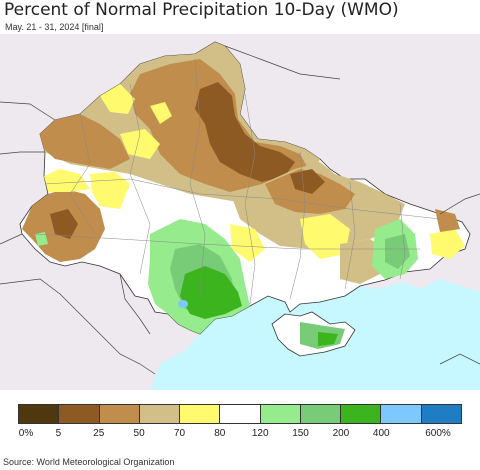  I want to click on south-very-wet-zone, so click(211, 292).